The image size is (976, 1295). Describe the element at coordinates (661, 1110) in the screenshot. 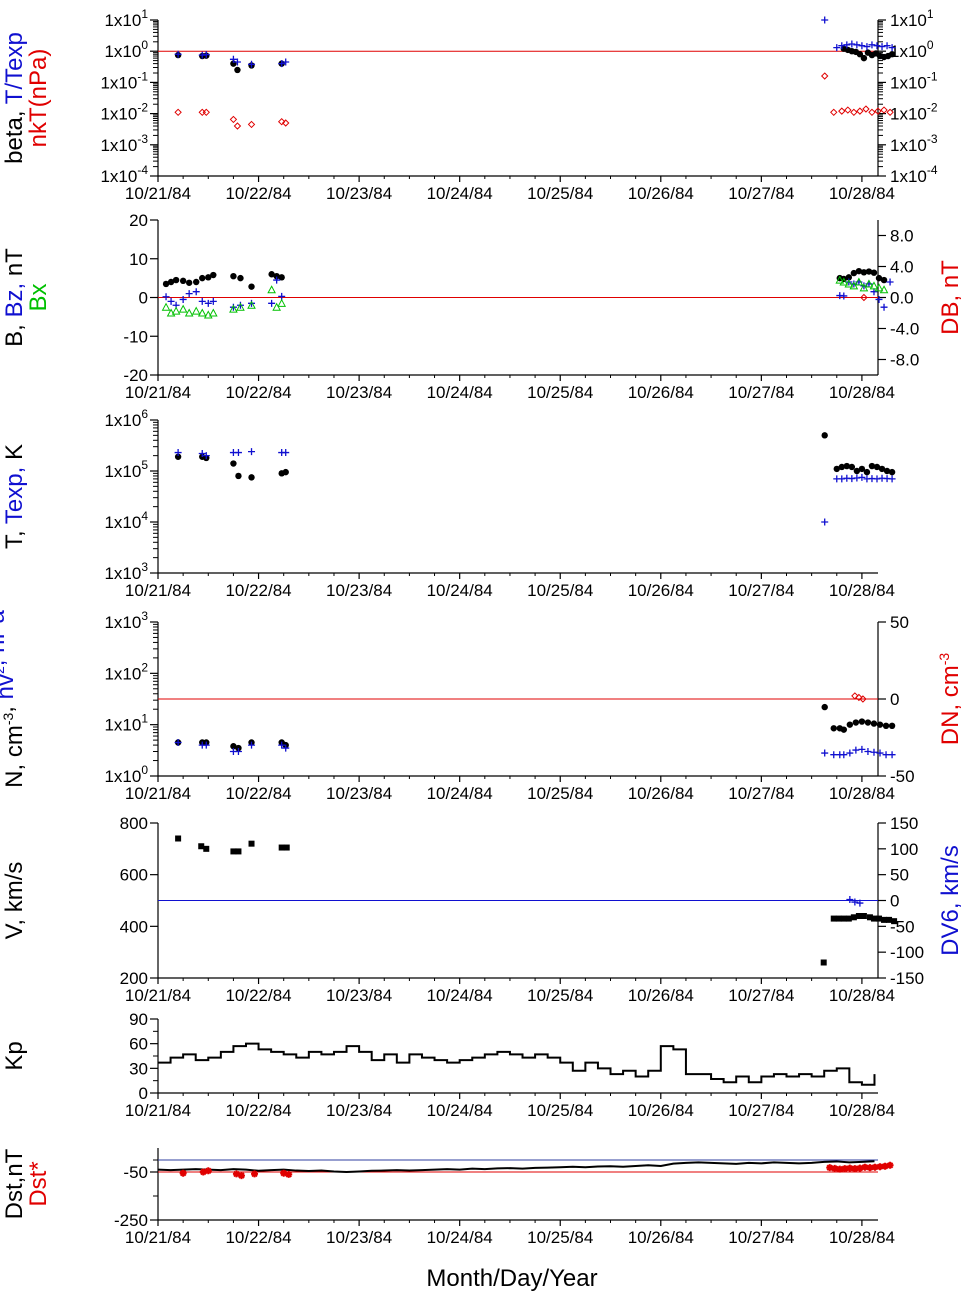

I see `x-tick-label: 10/26/84` at that location.